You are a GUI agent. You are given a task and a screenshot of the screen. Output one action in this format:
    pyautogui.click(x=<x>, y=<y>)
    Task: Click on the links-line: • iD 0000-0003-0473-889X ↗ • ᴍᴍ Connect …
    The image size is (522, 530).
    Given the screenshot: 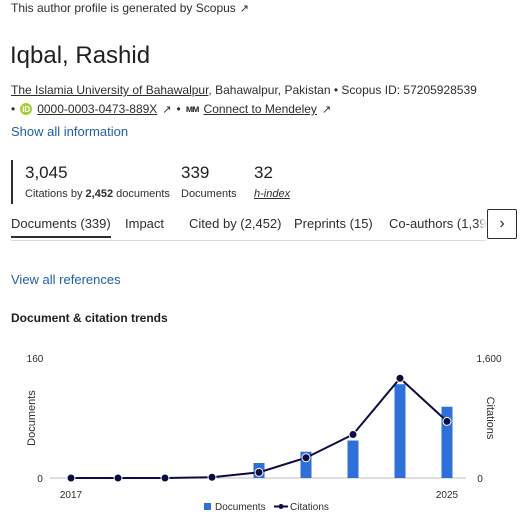 What is the action you would take?
    pyautogui.click(x=171, y=109)
    